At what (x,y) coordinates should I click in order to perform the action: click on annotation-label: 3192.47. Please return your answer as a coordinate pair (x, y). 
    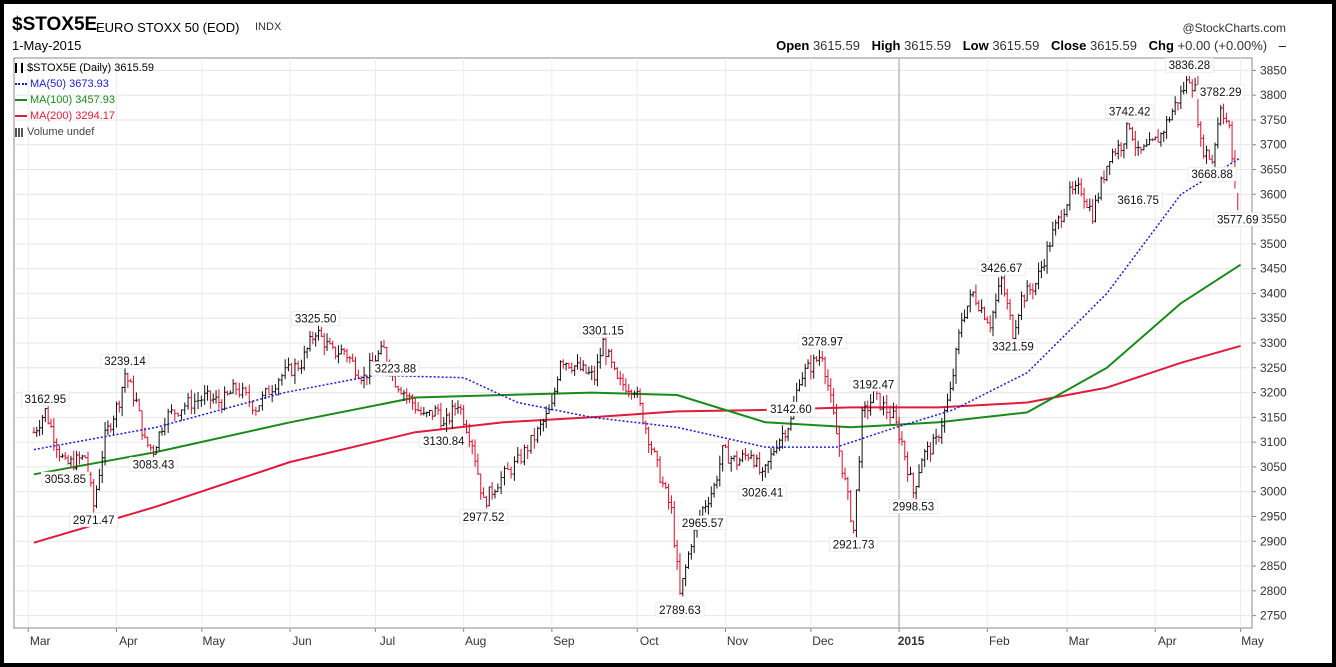
    Looking at the image, I should click on (874, 385).